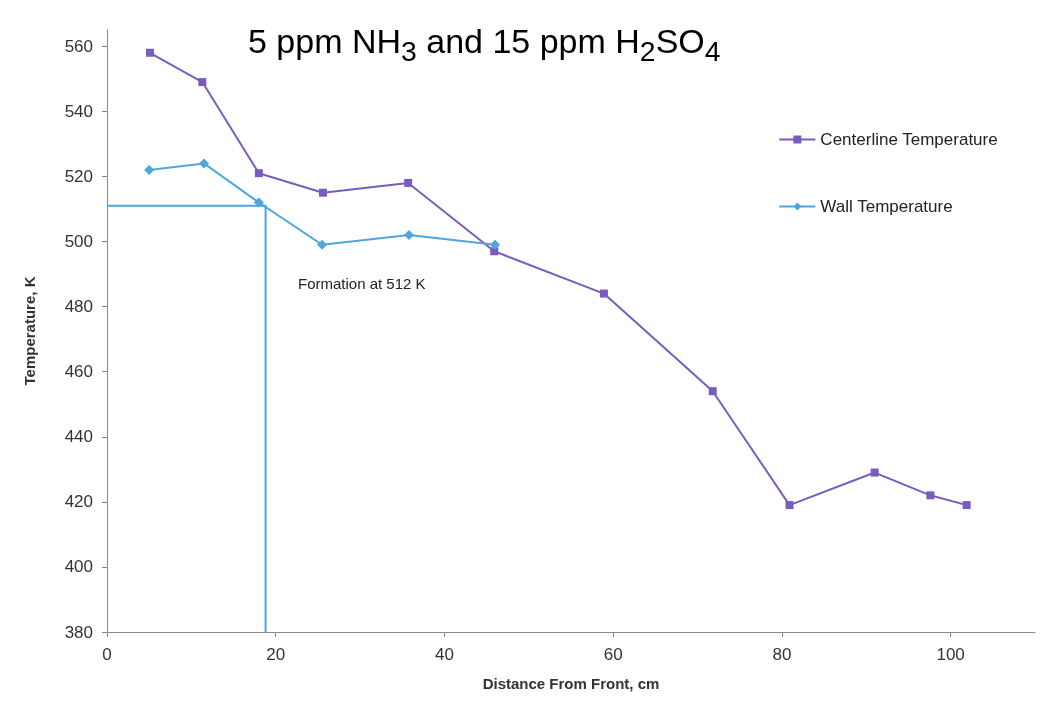 The height and width of the screenshot is (713, 1051). I want to click on x-tick-label: 100, so click(950, 654).